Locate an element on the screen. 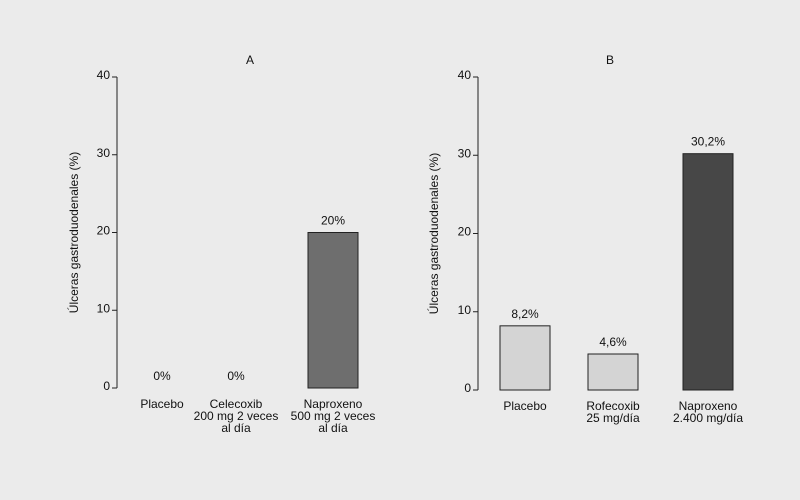 The height and width of the screenshot is (500, 800). x-tick-label: Naproxeno 500 mg 2 veces al día is located at coordinates (333, 416).